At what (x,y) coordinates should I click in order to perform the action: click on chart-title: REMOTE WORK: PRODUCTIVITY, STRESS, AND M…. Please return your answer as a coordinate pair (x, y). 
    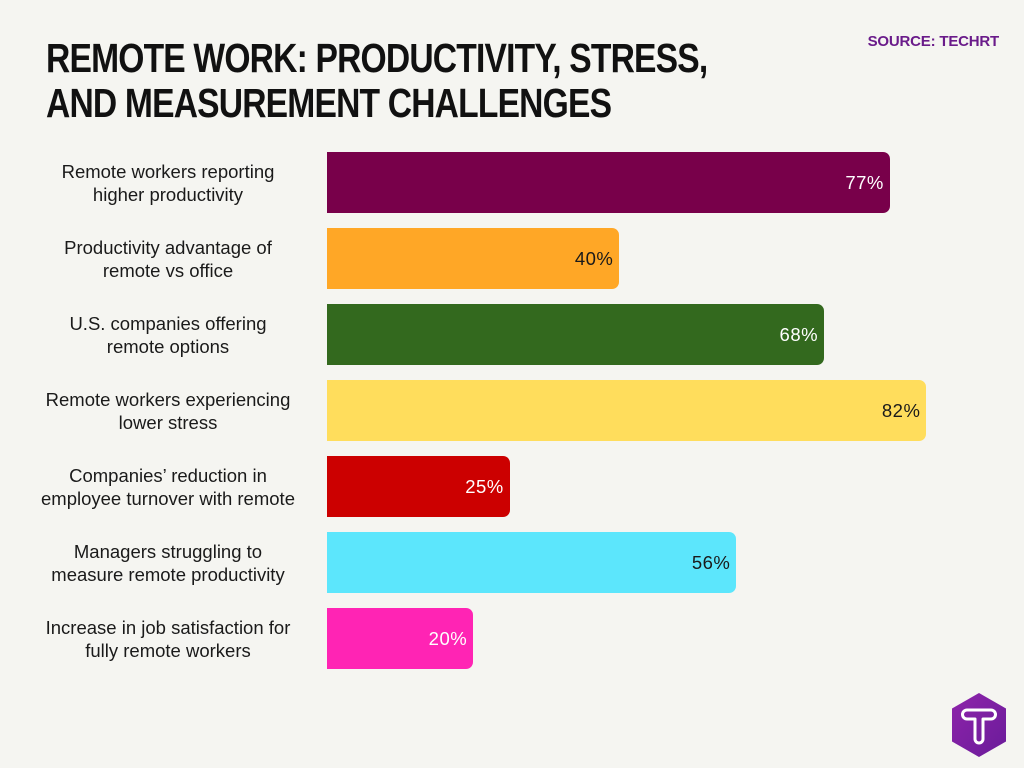
    Looking at the image, I should click on (377, 80).